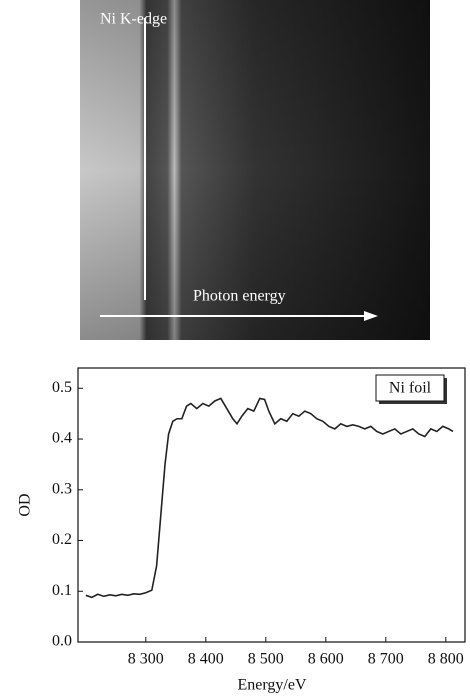  Describe the element at coordinates (271, 685) in the screenshot. I see `x-axis-label: Energy/eV` at that location.